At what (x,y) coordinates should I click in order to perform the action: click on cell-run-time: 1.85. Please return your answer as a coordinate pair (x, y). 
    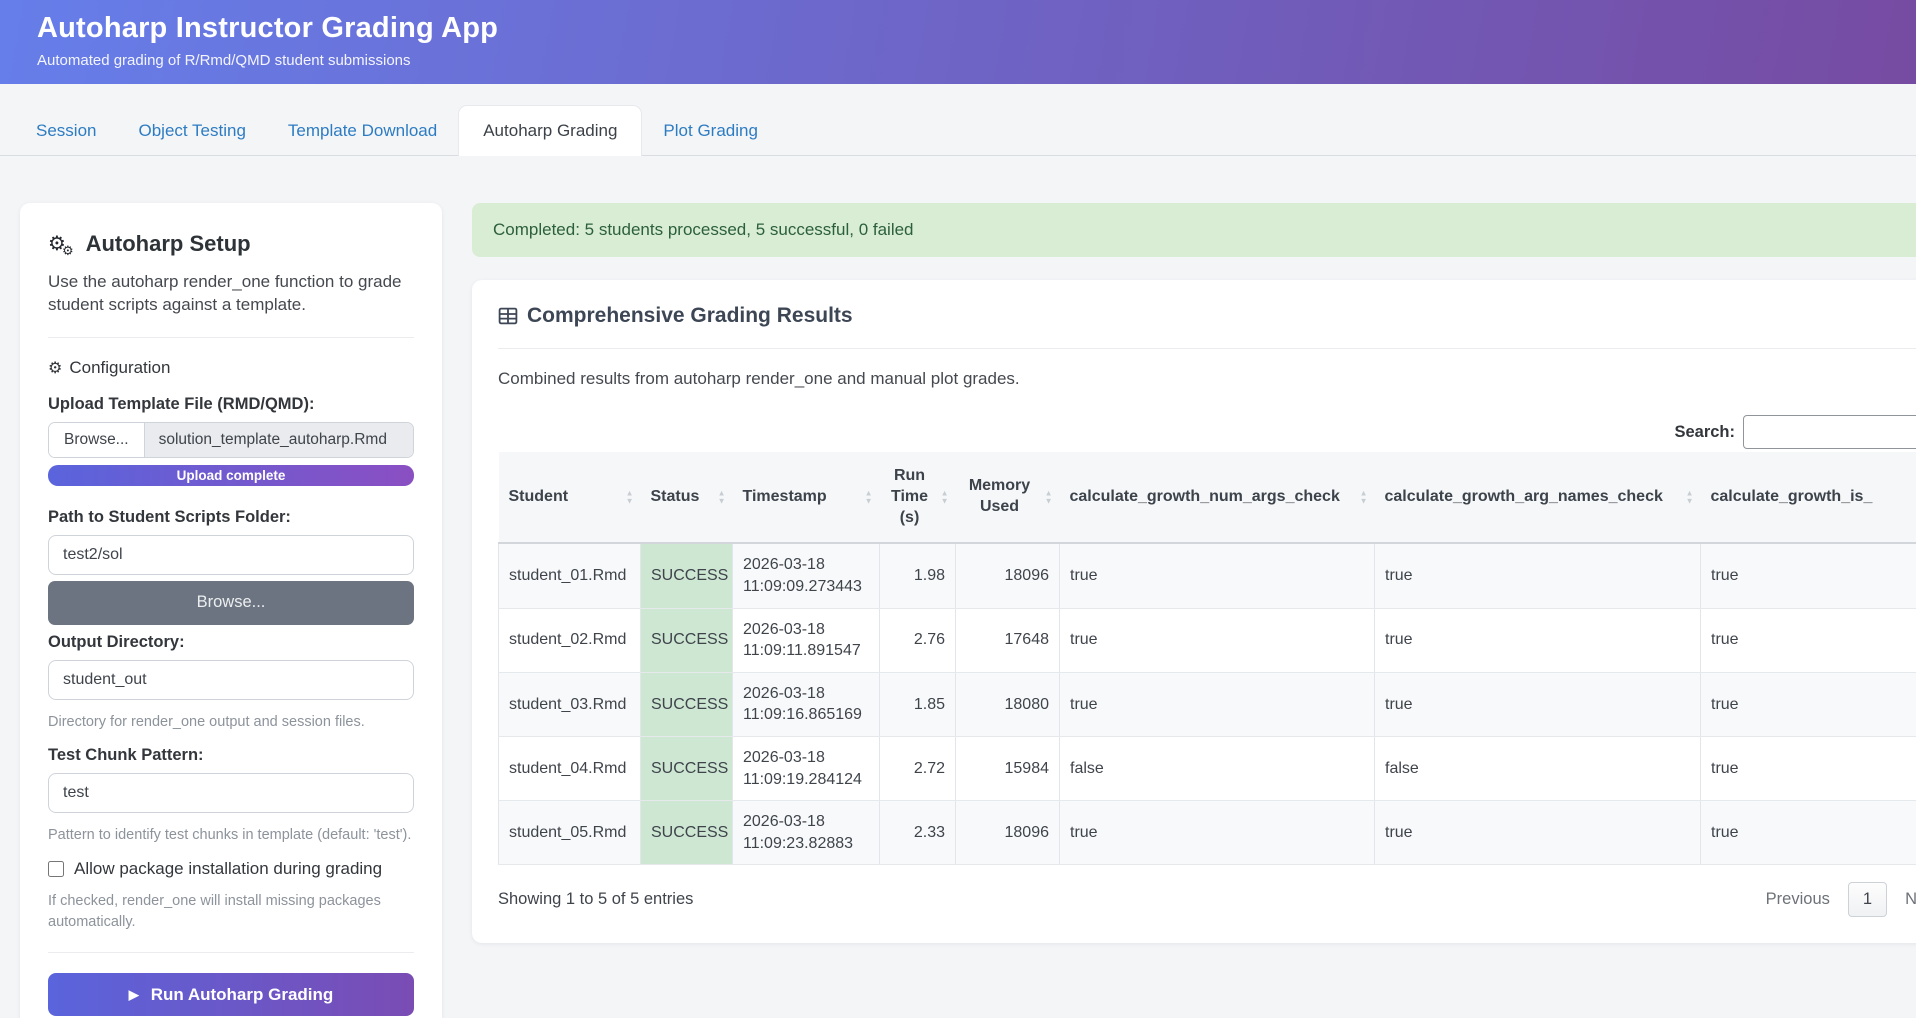
    Looking at the image, I should click on (917, 704).